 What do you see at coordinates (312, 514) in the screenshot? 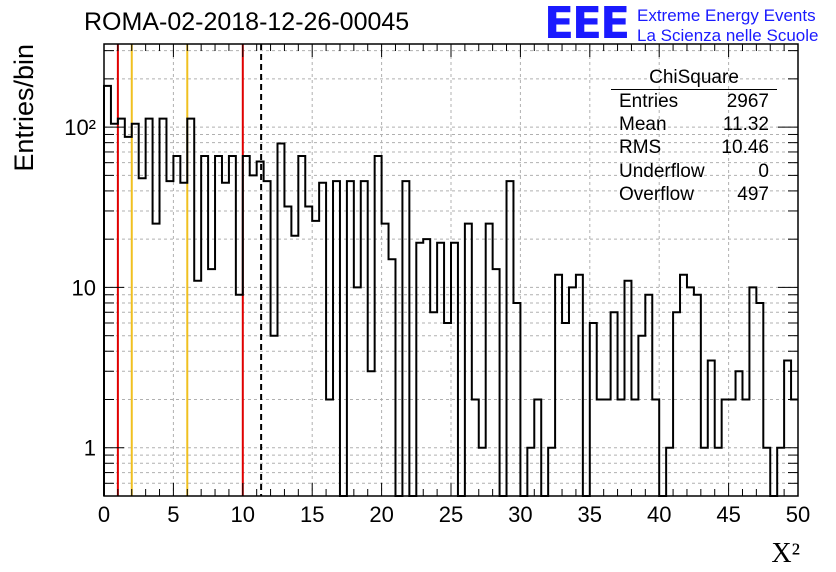
I see `x-tick-label: 15` at bounding box center [312, 514].